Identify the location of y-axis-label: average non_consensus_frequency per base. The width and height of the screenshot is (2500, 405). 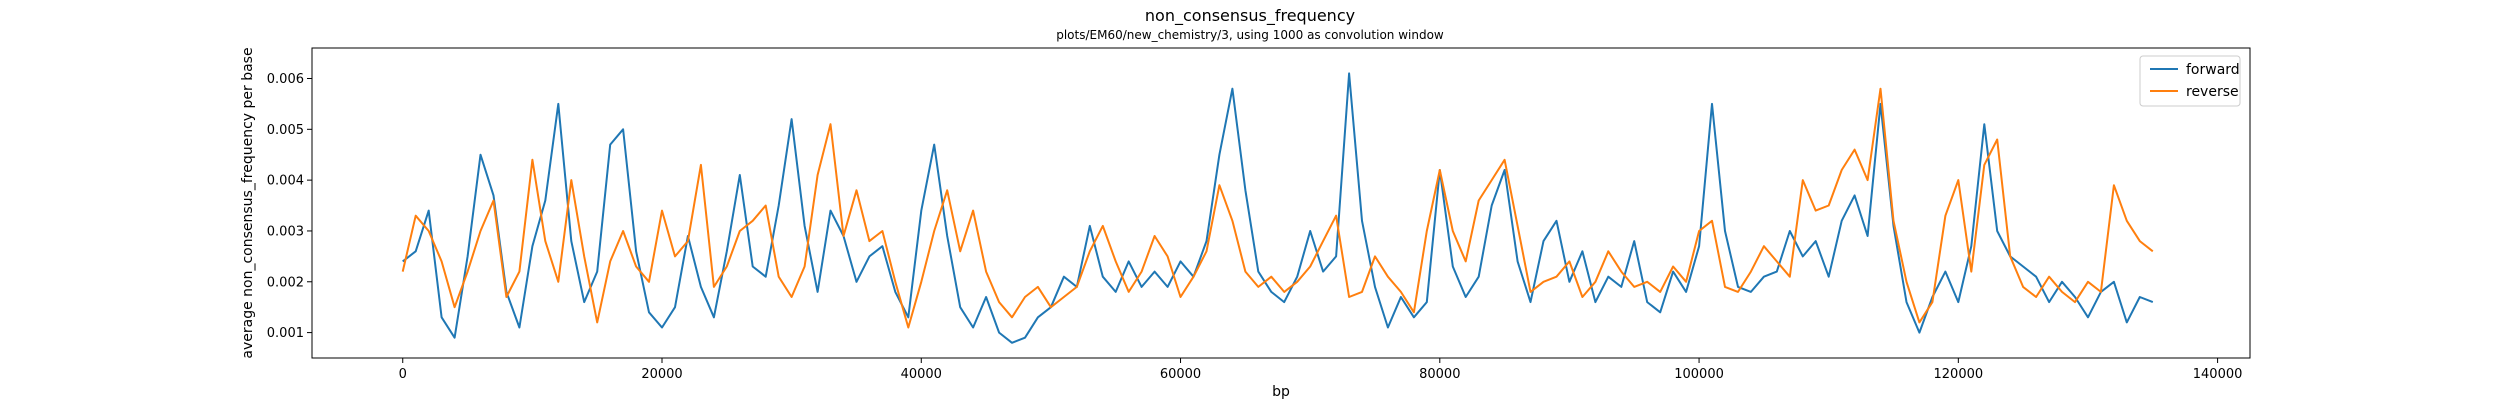
(248, 202).